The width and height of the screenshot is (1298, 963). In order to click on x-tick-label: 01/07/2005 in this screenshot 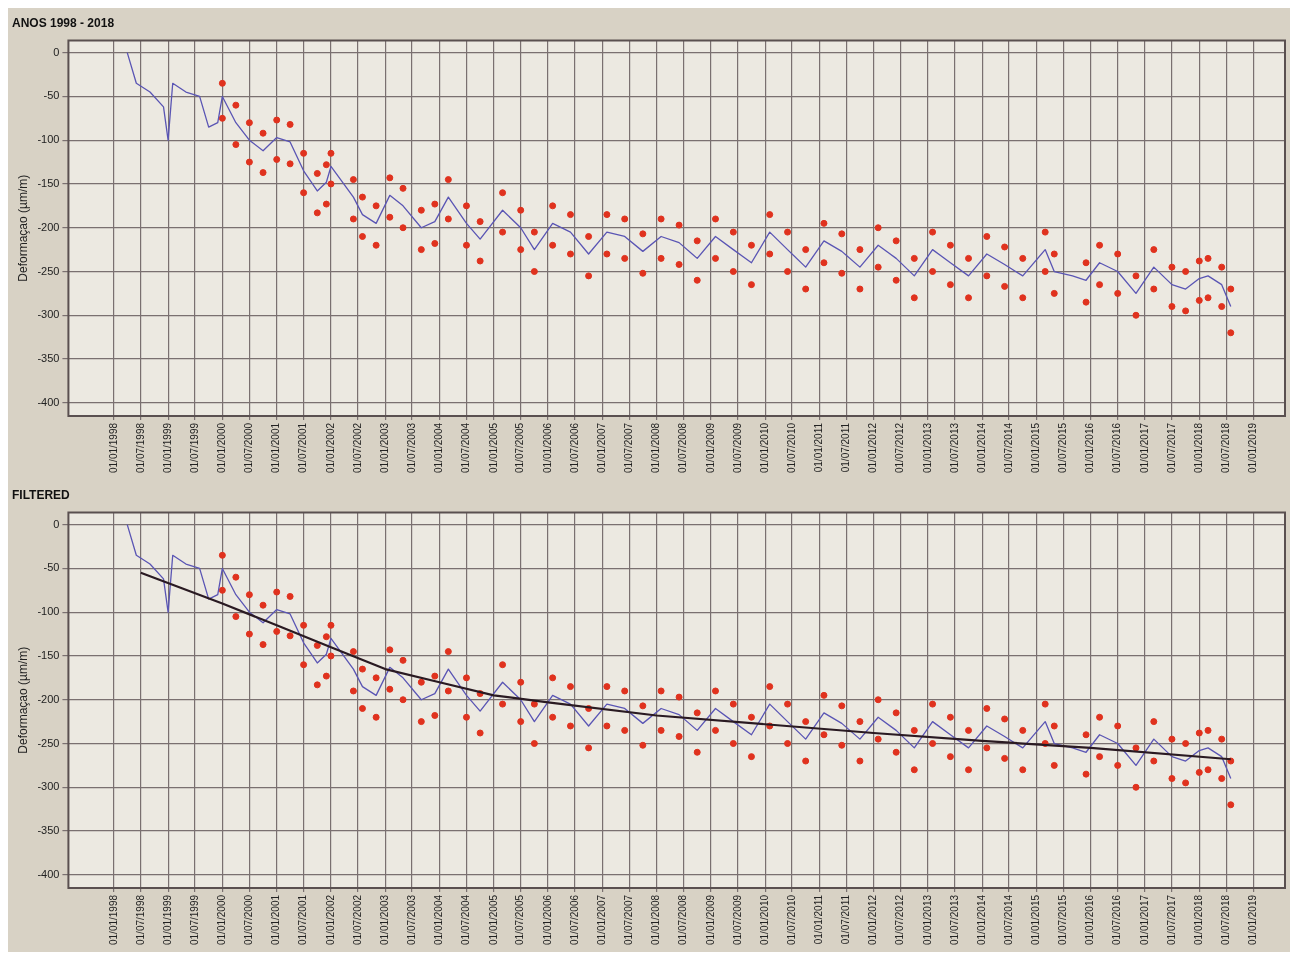, I will do `click(520, 448)`.